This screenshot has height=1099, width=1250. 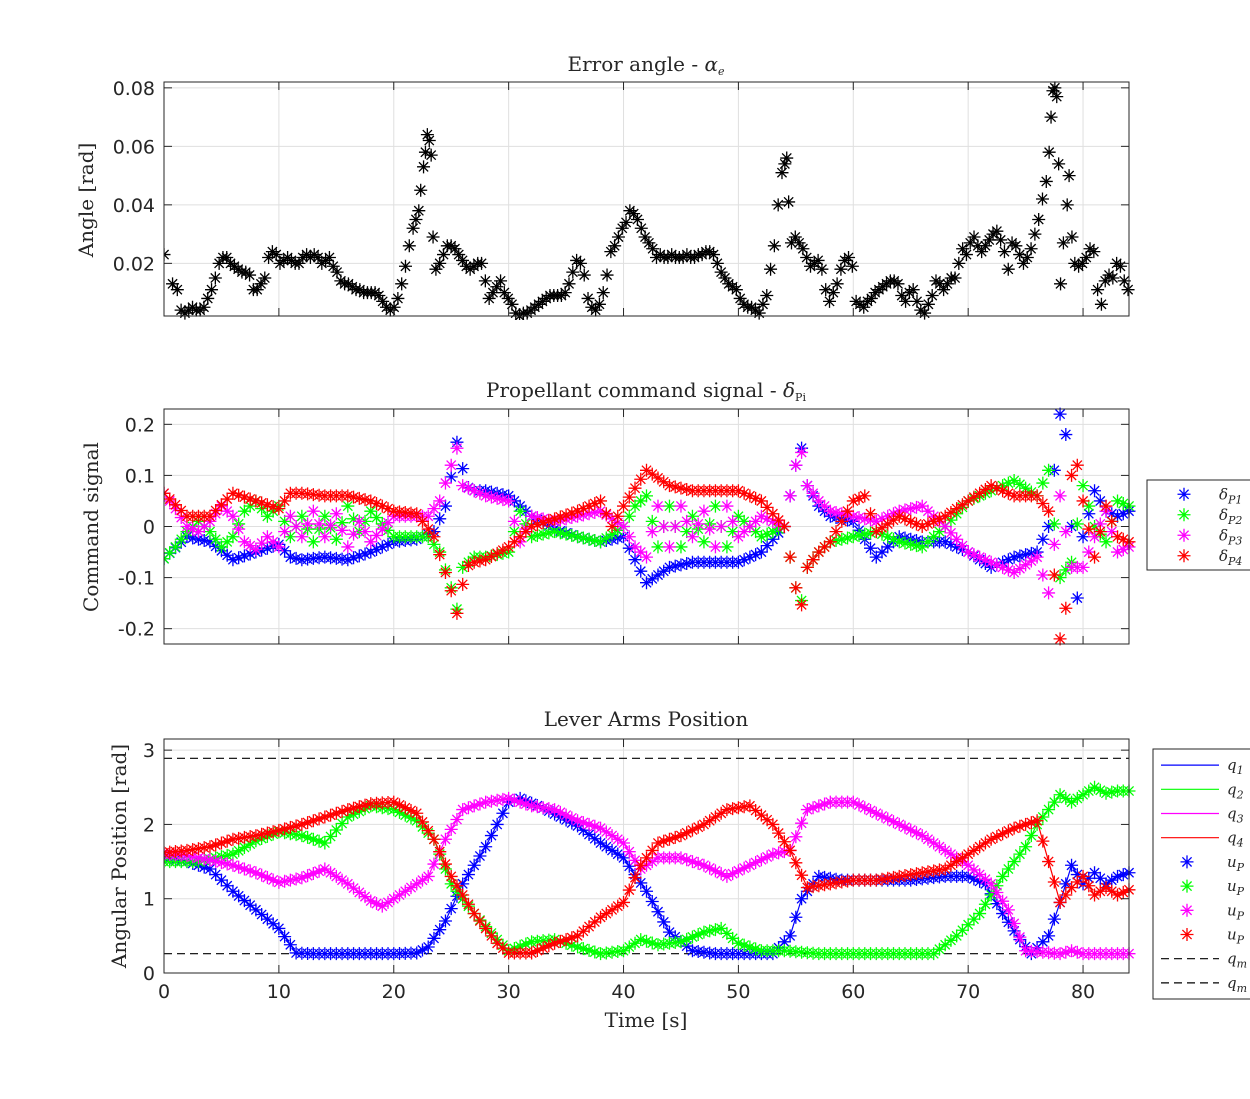 I want to click on legend-label: uP, so click(x=1236, y=911).